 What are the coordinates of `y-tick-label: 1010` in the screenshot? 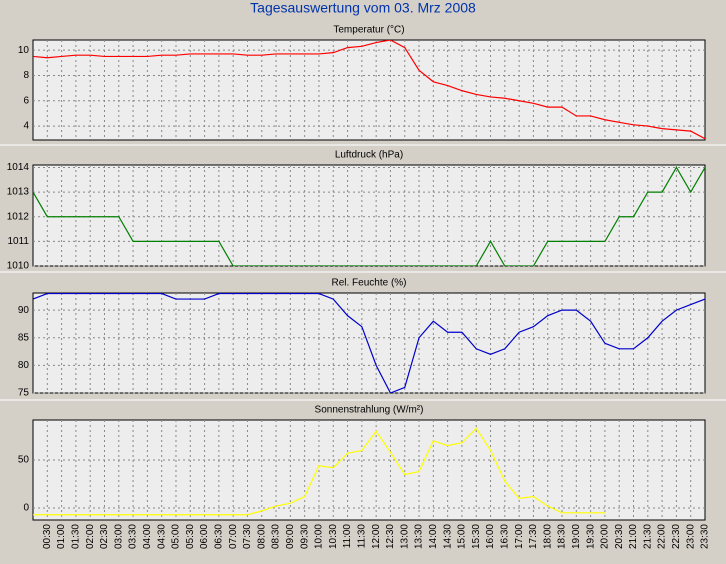 It's located at (18, 266).